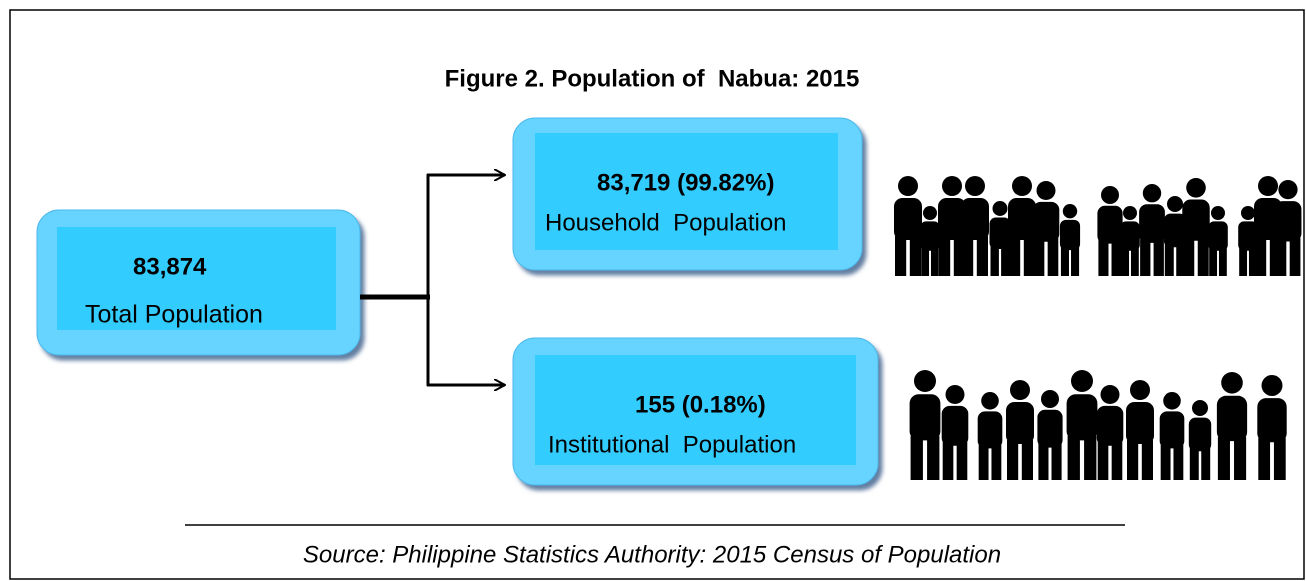 The width and height of the screenshot is (1306, 581). I want to click on node-value: 83,874, so click(170, 266).